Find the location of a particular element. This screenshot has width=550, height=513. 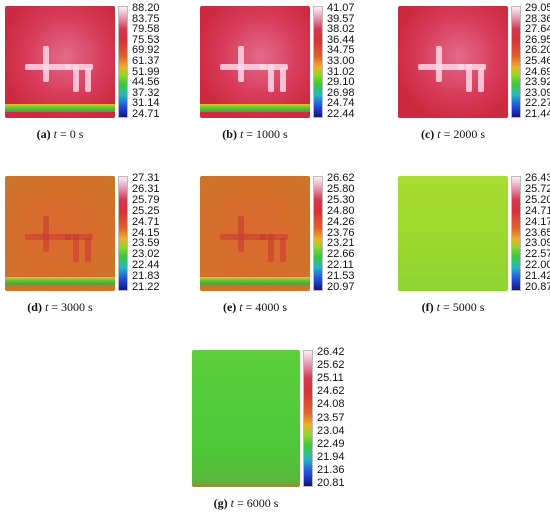

colorbar-label: 24.08 is located at coordinates (331, 404).